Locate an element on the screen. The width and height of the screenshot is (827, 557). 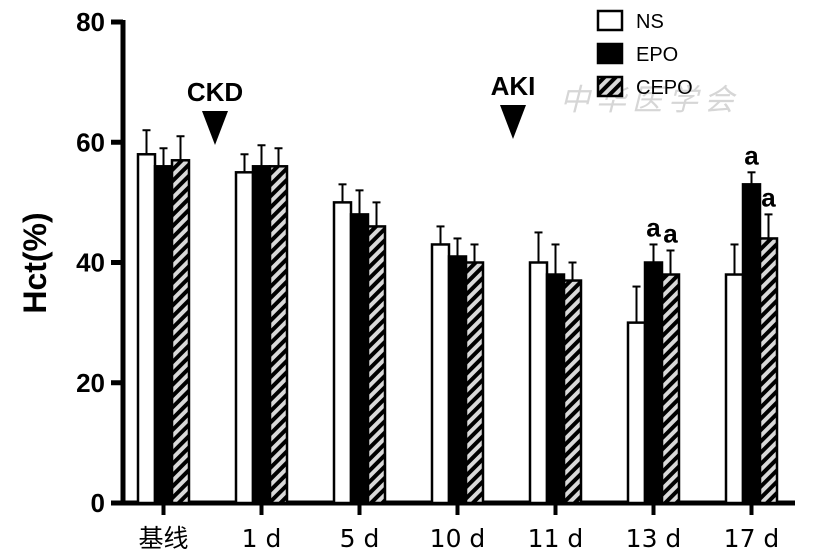
y-tick-label: 40 is located at coordinates (90, 263).